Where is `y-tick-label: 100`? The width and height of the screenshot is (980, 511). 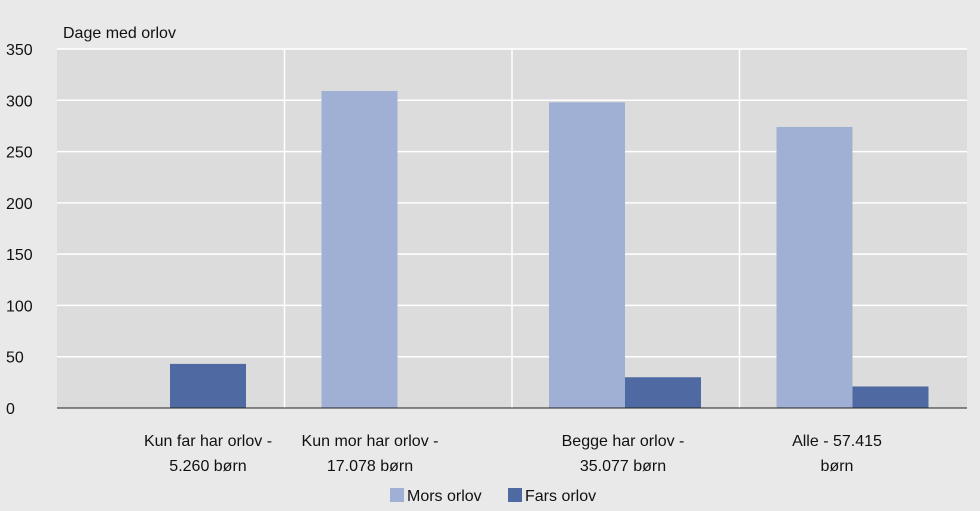 y-tick-label: 100 is located at coordinates (19, 306).